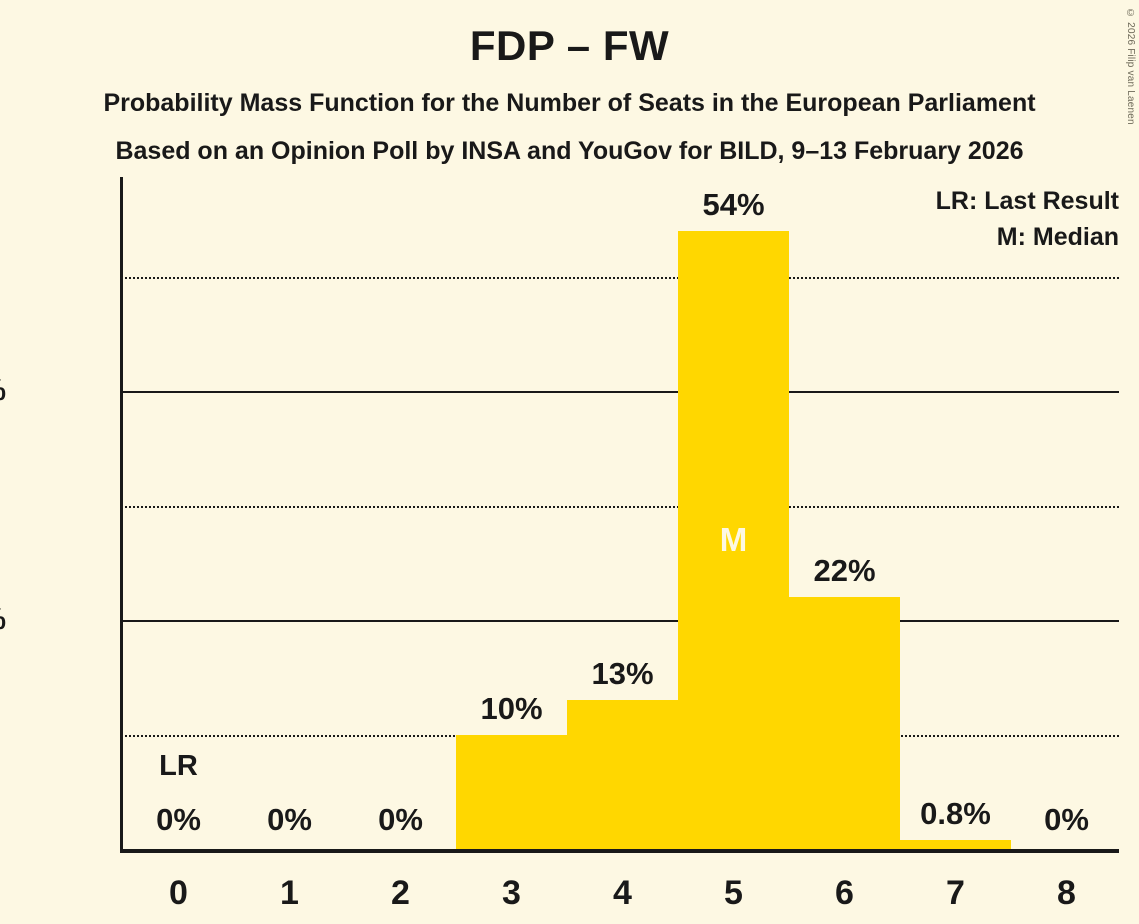 The width and height of the screenshot is (1139, 924). Describe the element at coordinates (1066, 893) in the screenshot. I see `x-axis-tick-label: 8` at that location.